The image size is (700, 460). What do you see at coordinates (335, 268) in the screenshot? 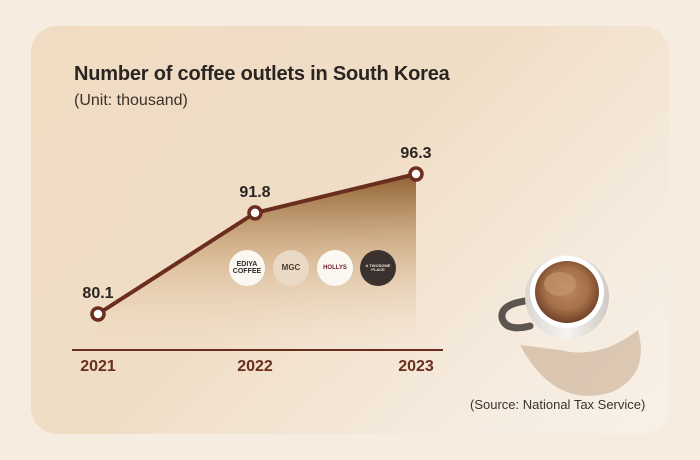
I see `hollys-logo: HOLLYS` at bounding box center [335, 268].